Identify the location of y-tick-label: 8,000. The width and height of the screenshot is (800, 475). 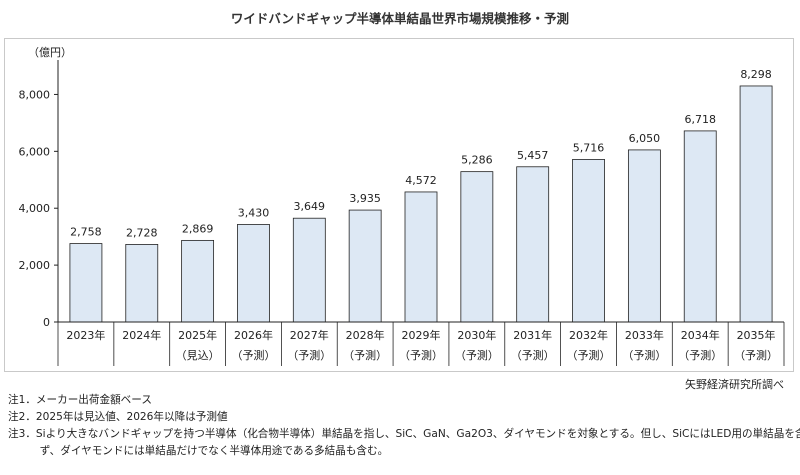
(35, 94).